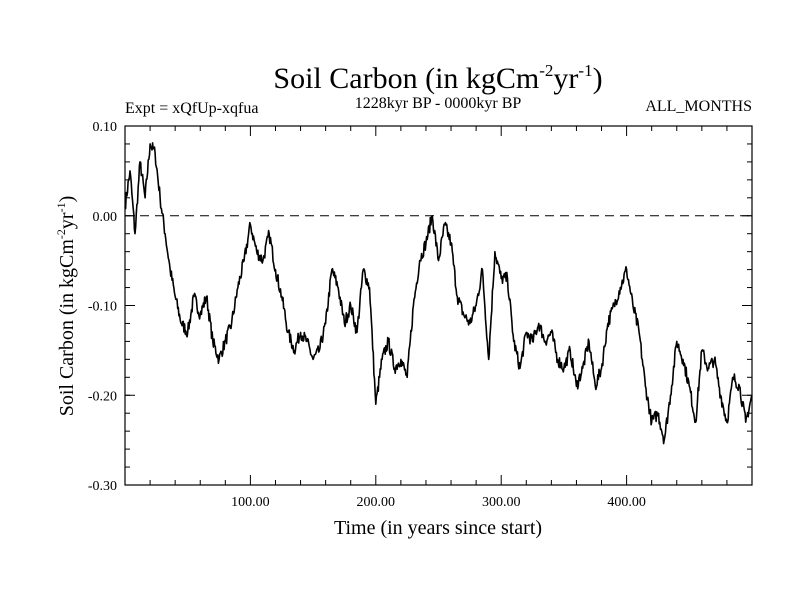 Image resolution: width=800 pixels, height=600 pixels. I want to click on y-tick-label: 0.10, so click(105, 127).